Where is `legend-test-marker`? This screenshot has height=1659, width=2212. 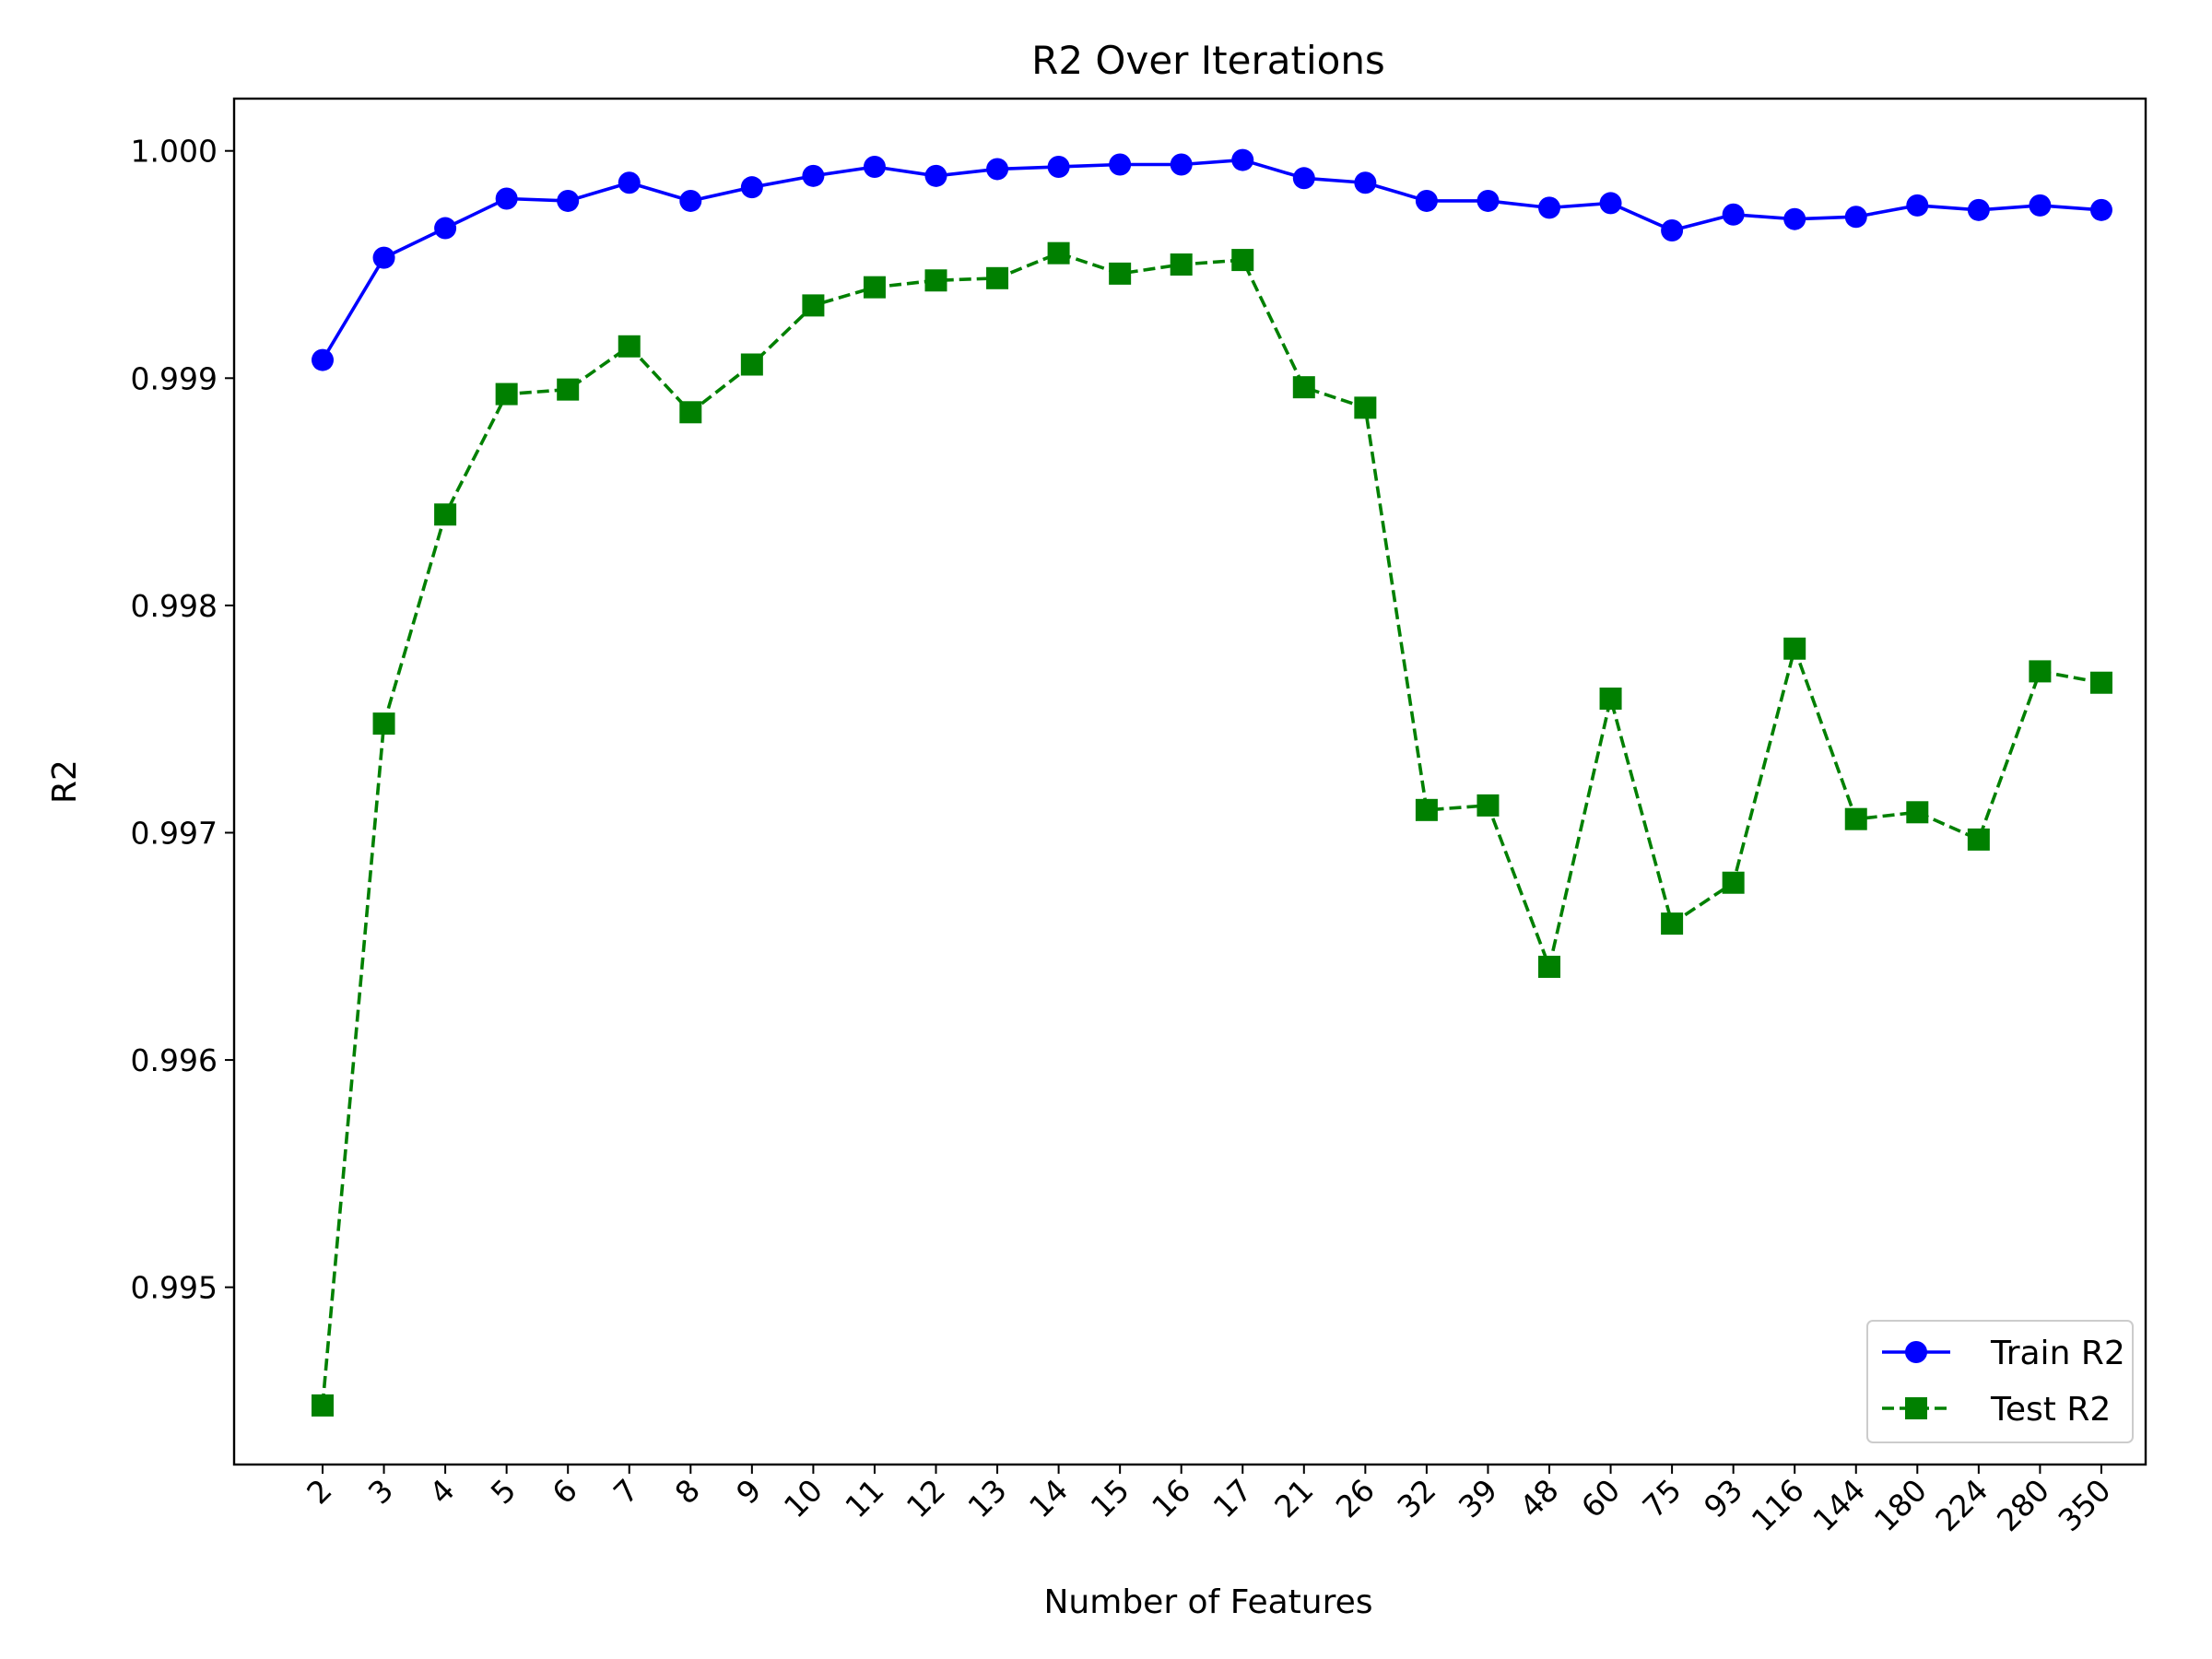
legend-test-marker is located at coordinates (1916, 1408).